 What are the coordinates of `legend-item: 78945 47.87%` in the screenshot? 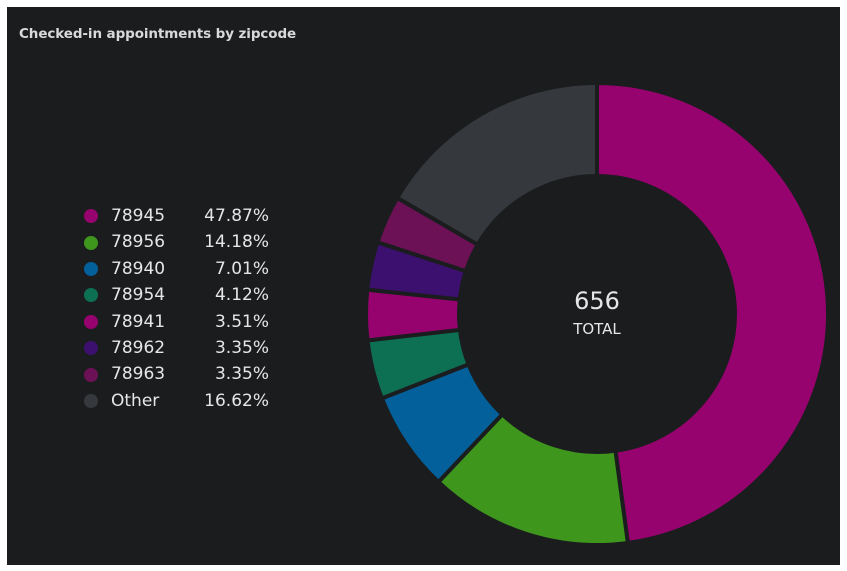 It's located at (188, 216).